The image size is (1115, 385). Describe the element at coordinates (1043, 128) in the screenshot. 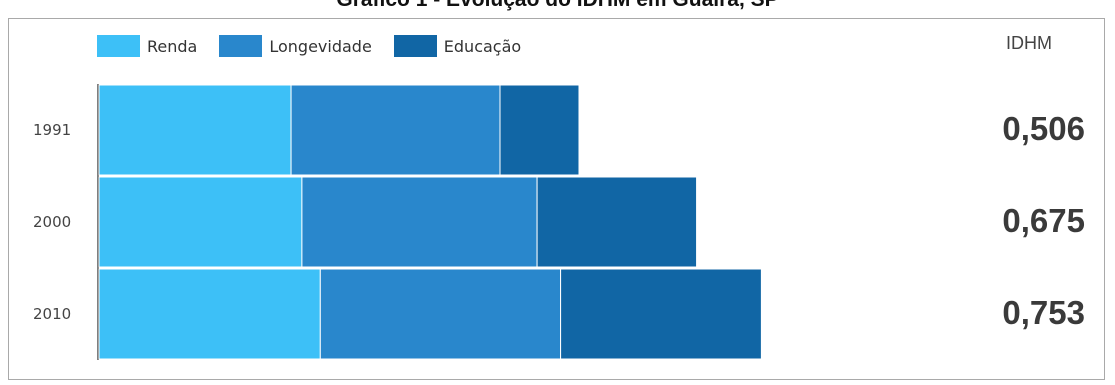

I see `idhm-value-1991: 0,506` at that location.